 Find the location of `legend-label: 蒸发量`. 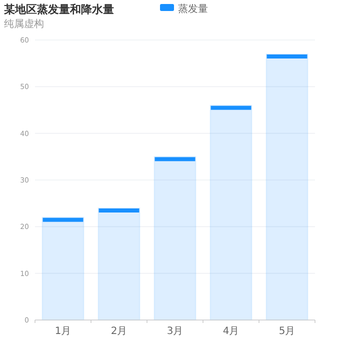

legend-label: 蒸发量 is located at coordinates (193, 9).